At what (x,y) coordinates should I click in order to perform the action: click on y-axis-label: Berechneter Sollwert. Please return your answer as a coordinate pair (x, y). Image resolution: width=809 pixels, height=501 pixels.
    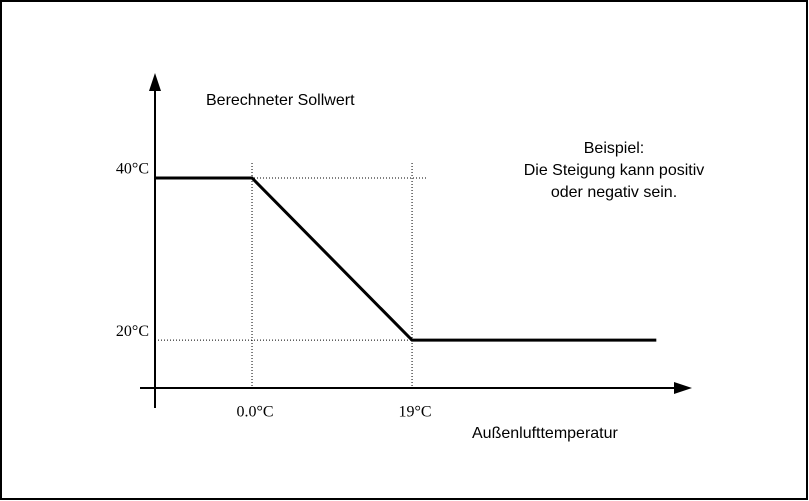
    Looking at the image, I should click on (280, 100).